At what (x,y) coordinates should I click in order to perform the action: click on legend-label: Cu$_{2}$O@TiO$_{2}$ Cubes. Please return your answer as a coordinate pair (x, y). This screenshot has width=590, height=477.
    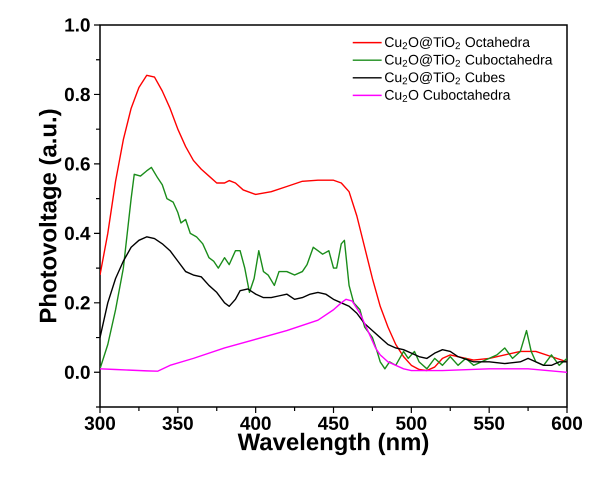
    Looking at the image, I should click on (445, 78).